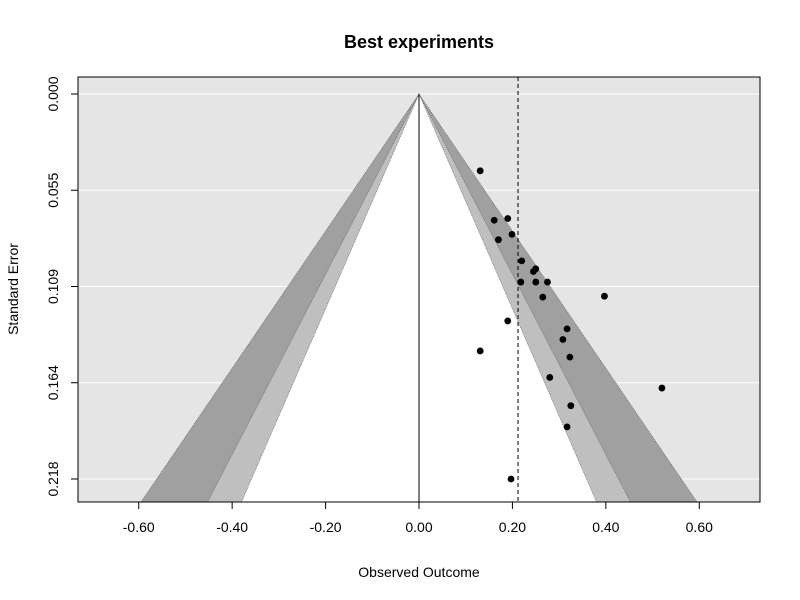 The height and width of the screenshot is (600, 800). What do you see at coordinates (53, 93) in the screenshot?
I see `y-tick-label: 0.000` at bounding box center [53, 93].